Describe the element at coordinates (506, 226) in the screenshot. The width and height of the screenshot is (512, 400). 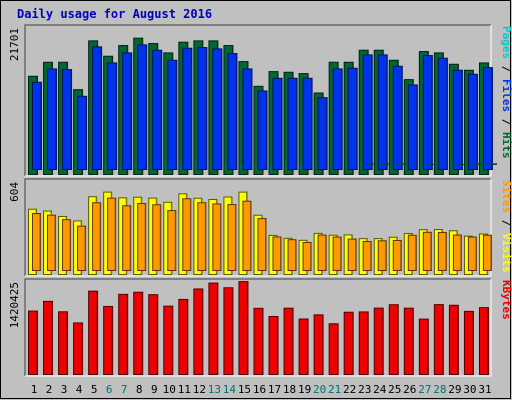
I see `axis-legend-2: Sites / Visits` at that location.